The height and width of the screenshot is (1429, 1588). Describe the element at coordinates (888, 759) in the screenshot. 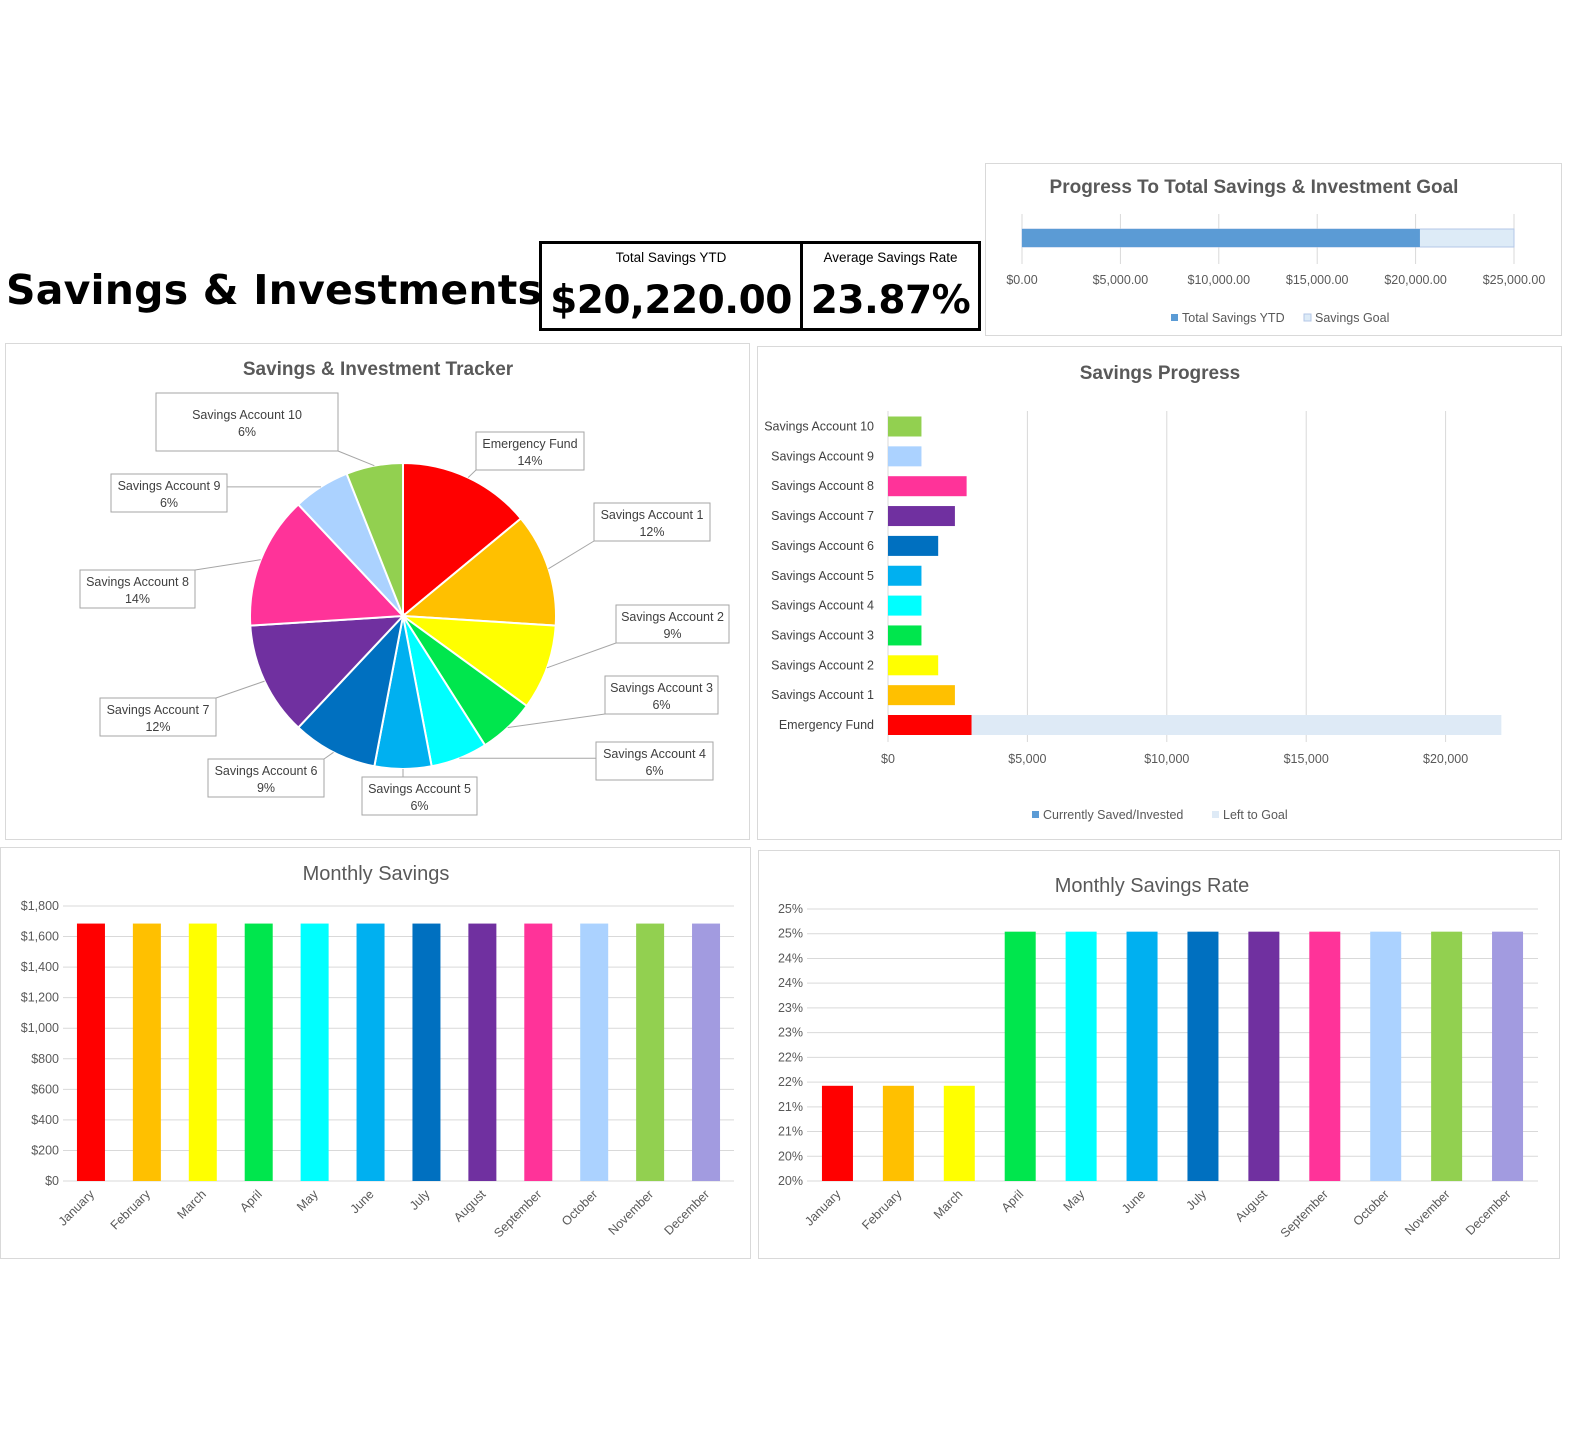

I see `x-tick-label: $0` at that location.